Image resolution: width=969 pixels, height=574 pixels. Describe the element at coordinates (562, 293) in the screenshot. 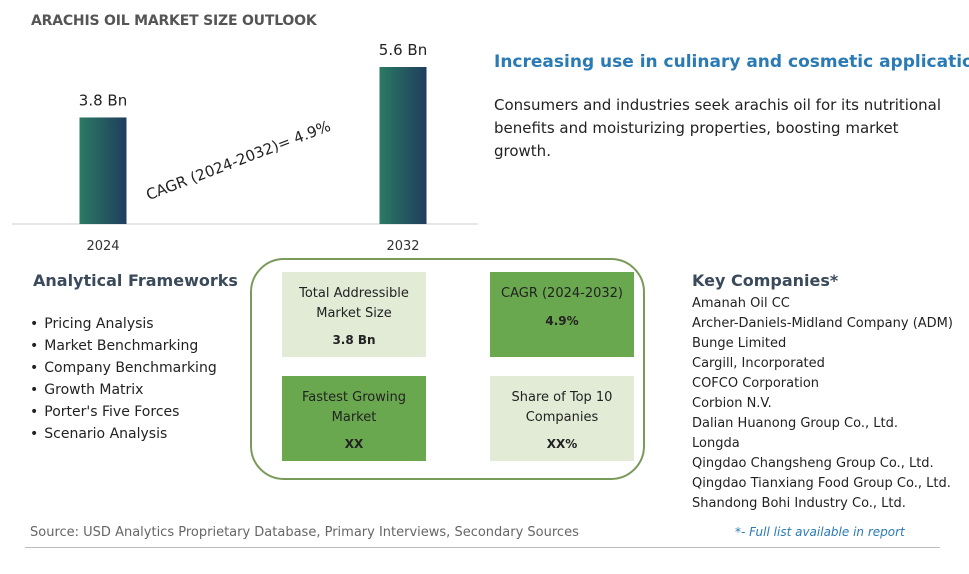

I see `card-label: CAGR (2024-2032)` at that location.